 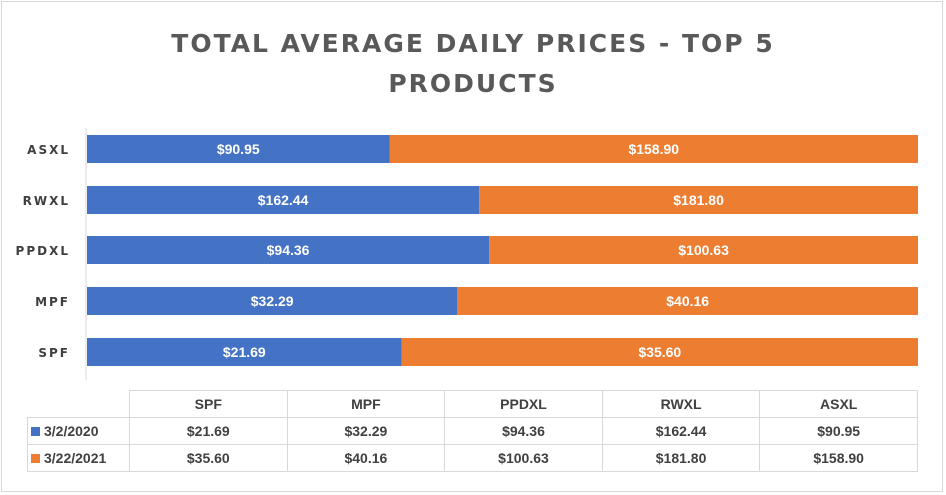 I want to click on table-cell-spf: $35.60, so click(x=208, y=458).